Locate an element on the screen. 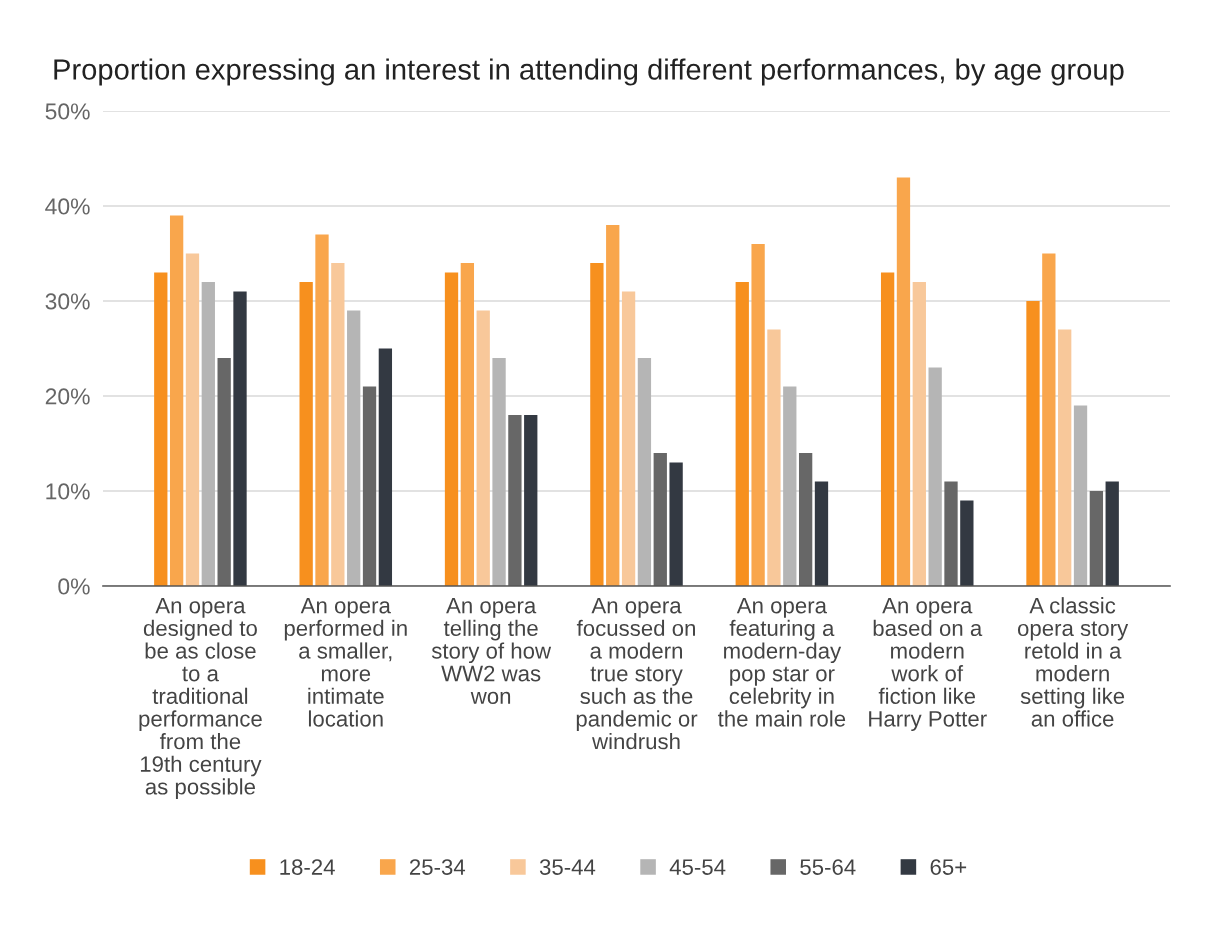 This screenshot has height=934, width=1217. legend-label: 35-44 is located at coordinates (567, 867).